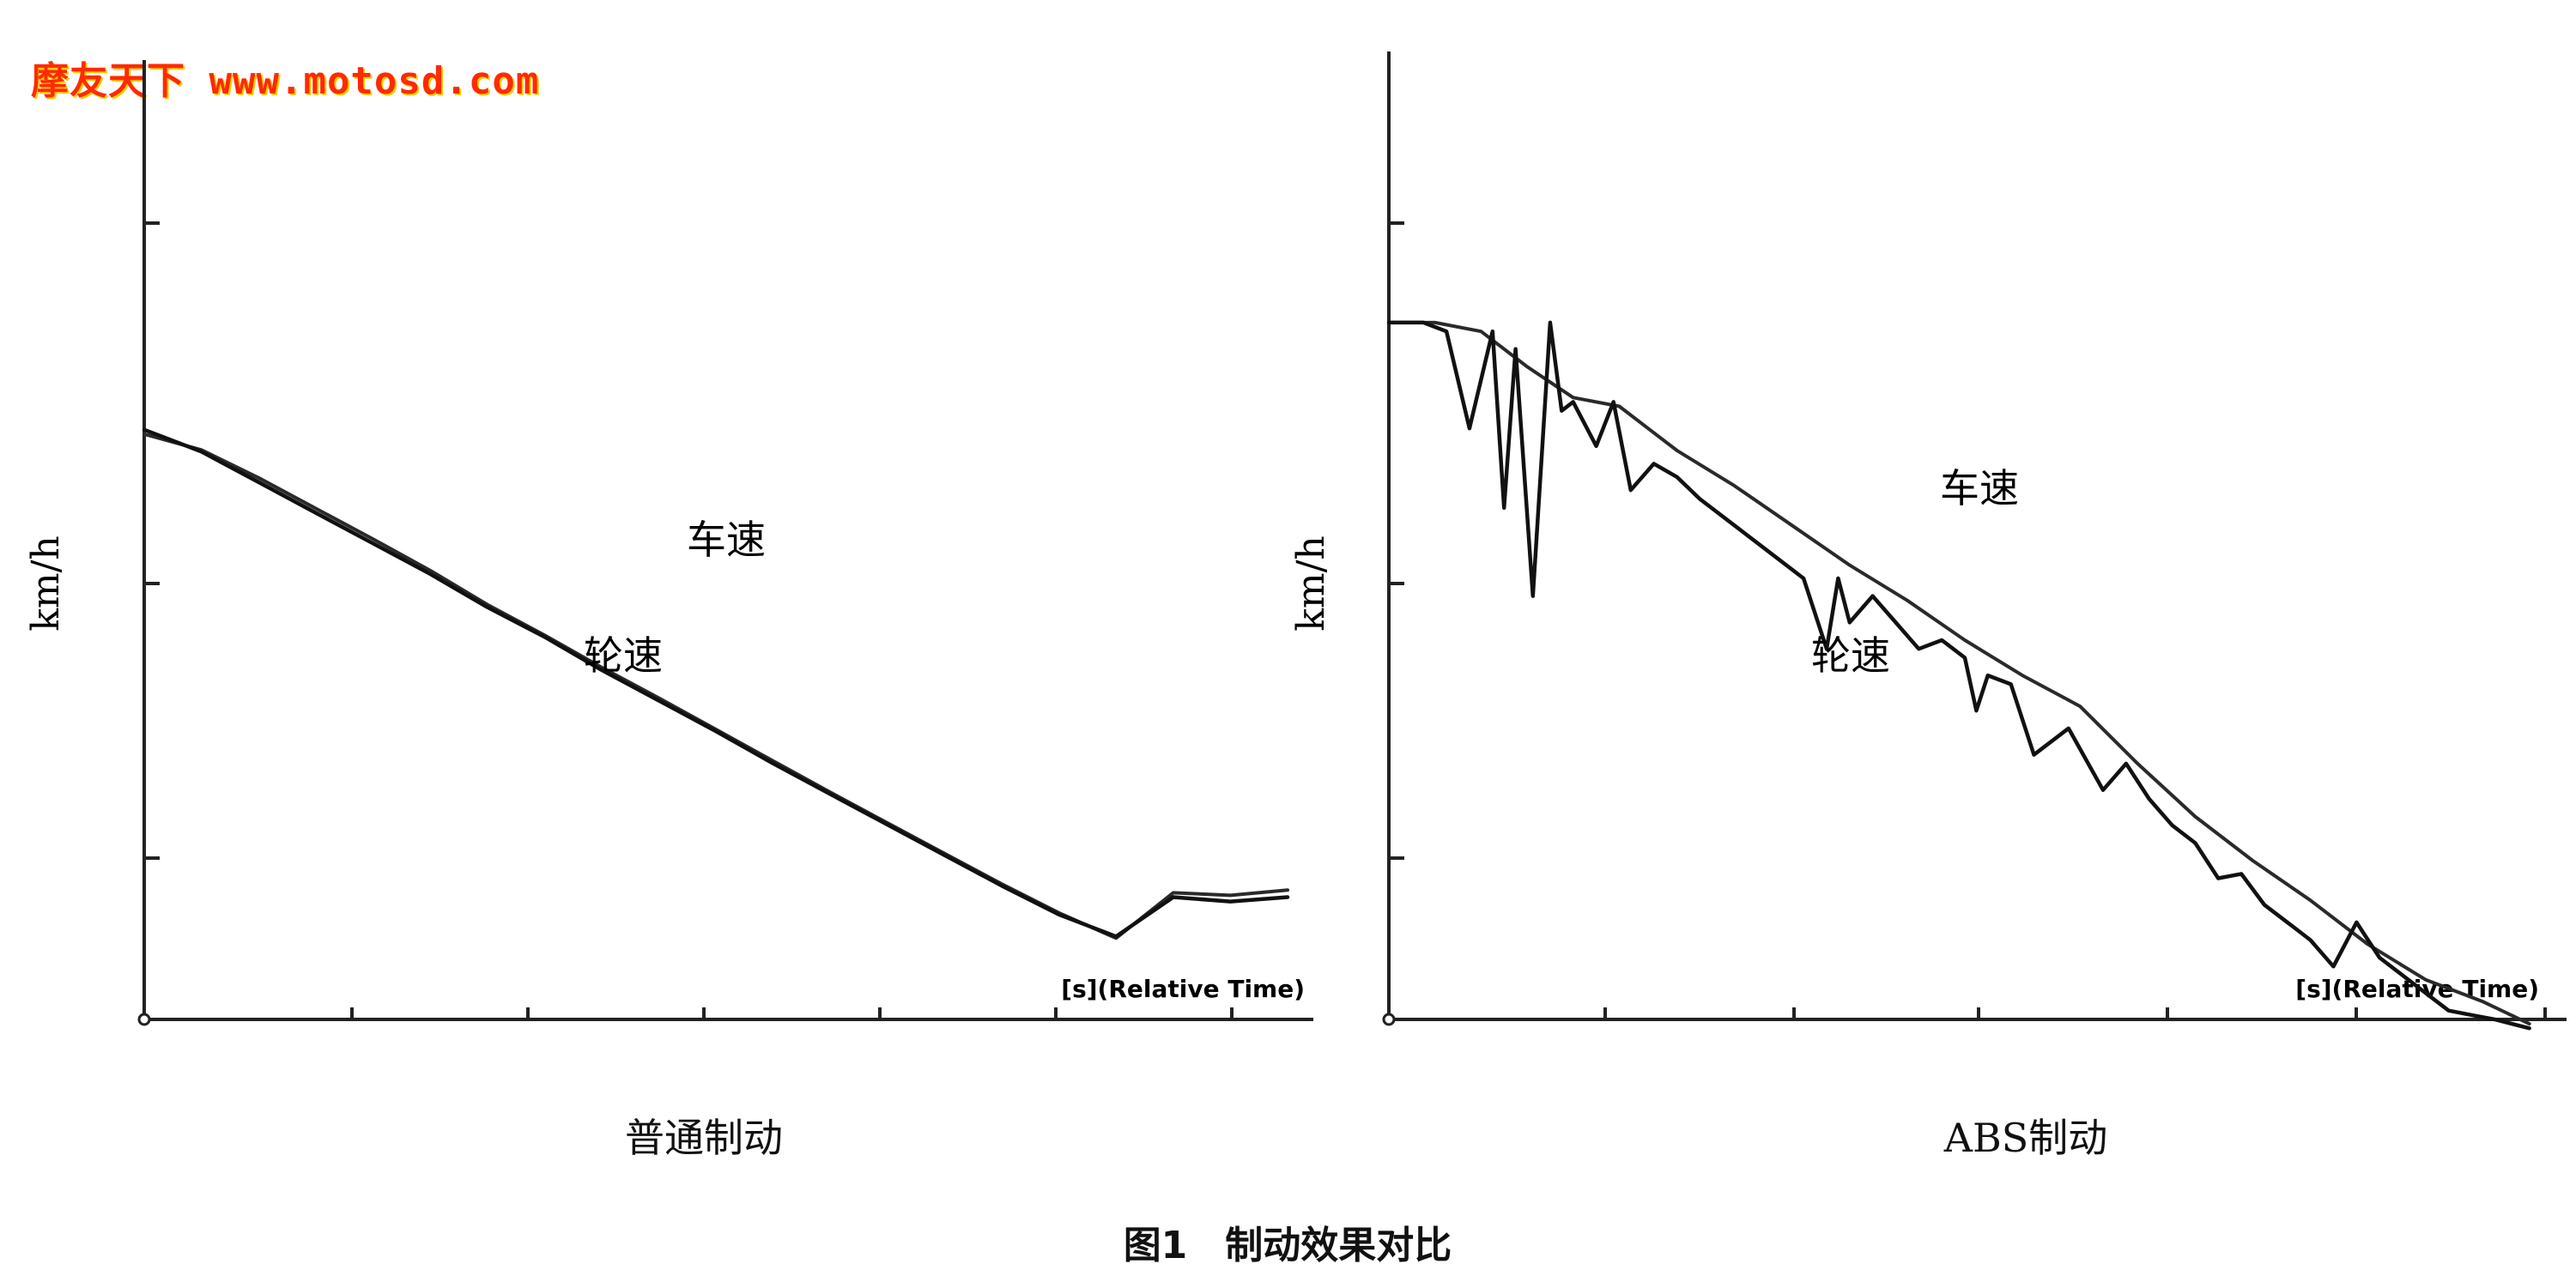  What do you see at coordinates (1287, 1245) in the screenshot?
I see `figure-title: 图1 制动效果对比` at bounding box center [1287, 1245].